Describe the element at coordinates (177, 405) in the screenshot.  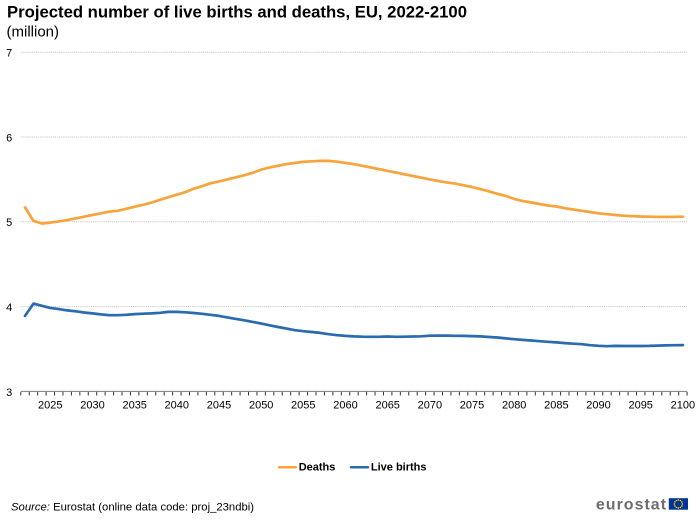
I see `svg-text: 2040` at that location.